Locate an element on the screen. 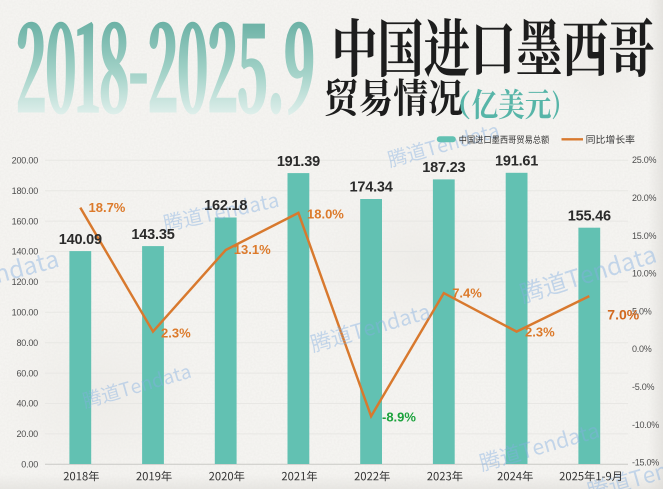 This screenshot has height=494, width=663. svg-text: 180.00 is located at coordinates (25, 191).